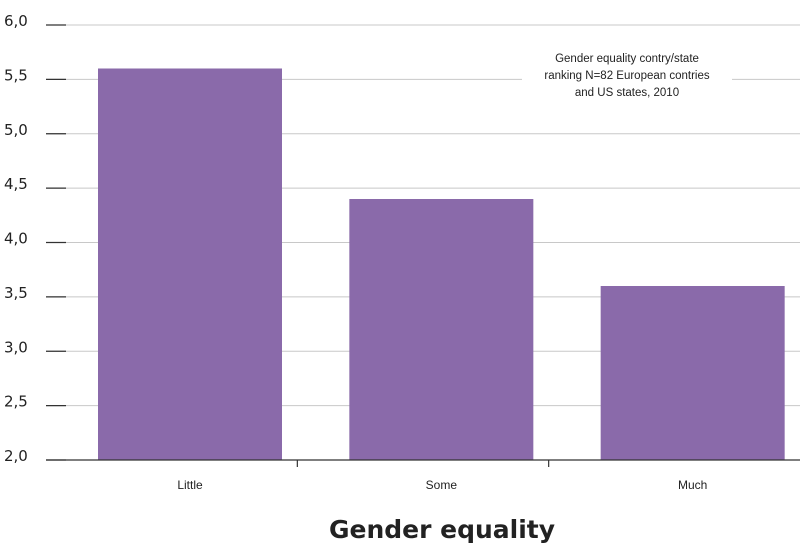 The height and width of the screenshot is (554, 800). Describe the element at coordinates (627, 76) in the screenshot. I see `annotation-line-2: ranking N=82 European contries` at that location.